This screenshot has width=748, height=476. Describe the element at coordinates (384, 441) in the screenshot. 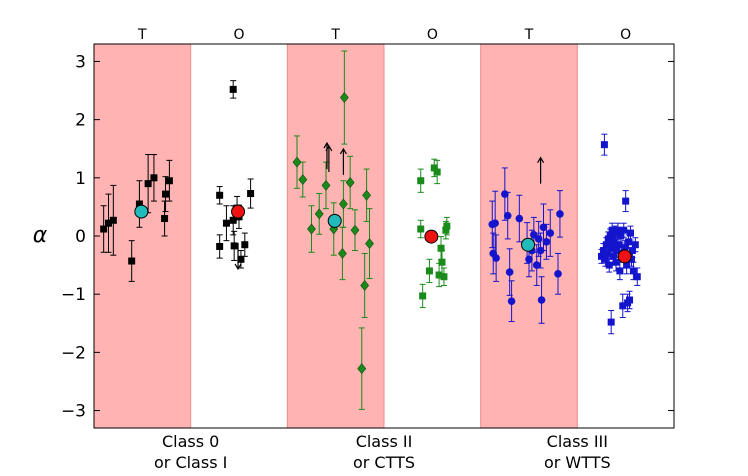

I see `group-label-line1: Class II` at that location.